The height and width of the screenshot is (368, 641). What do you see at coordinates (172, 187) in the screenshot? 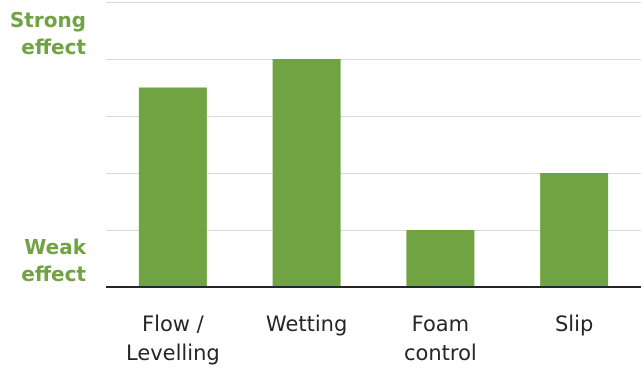
I see `bar-flow-levelling` at bounding box center [172, 187].